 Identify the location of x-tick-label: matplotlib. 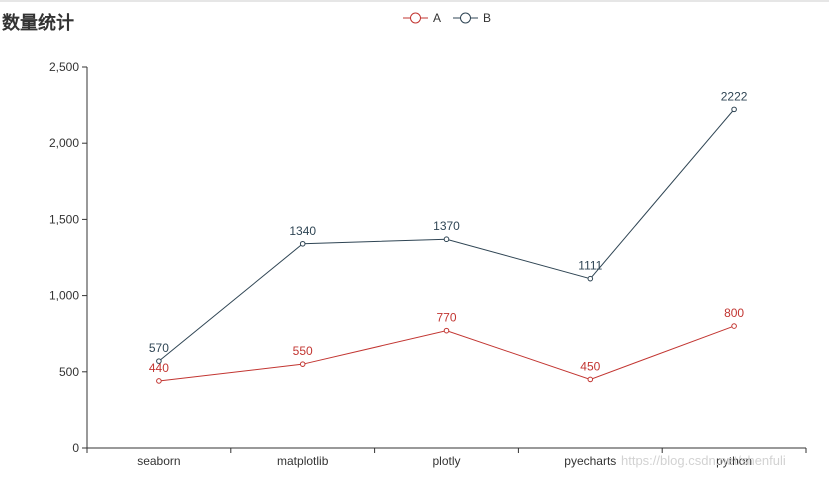
(303, 461).